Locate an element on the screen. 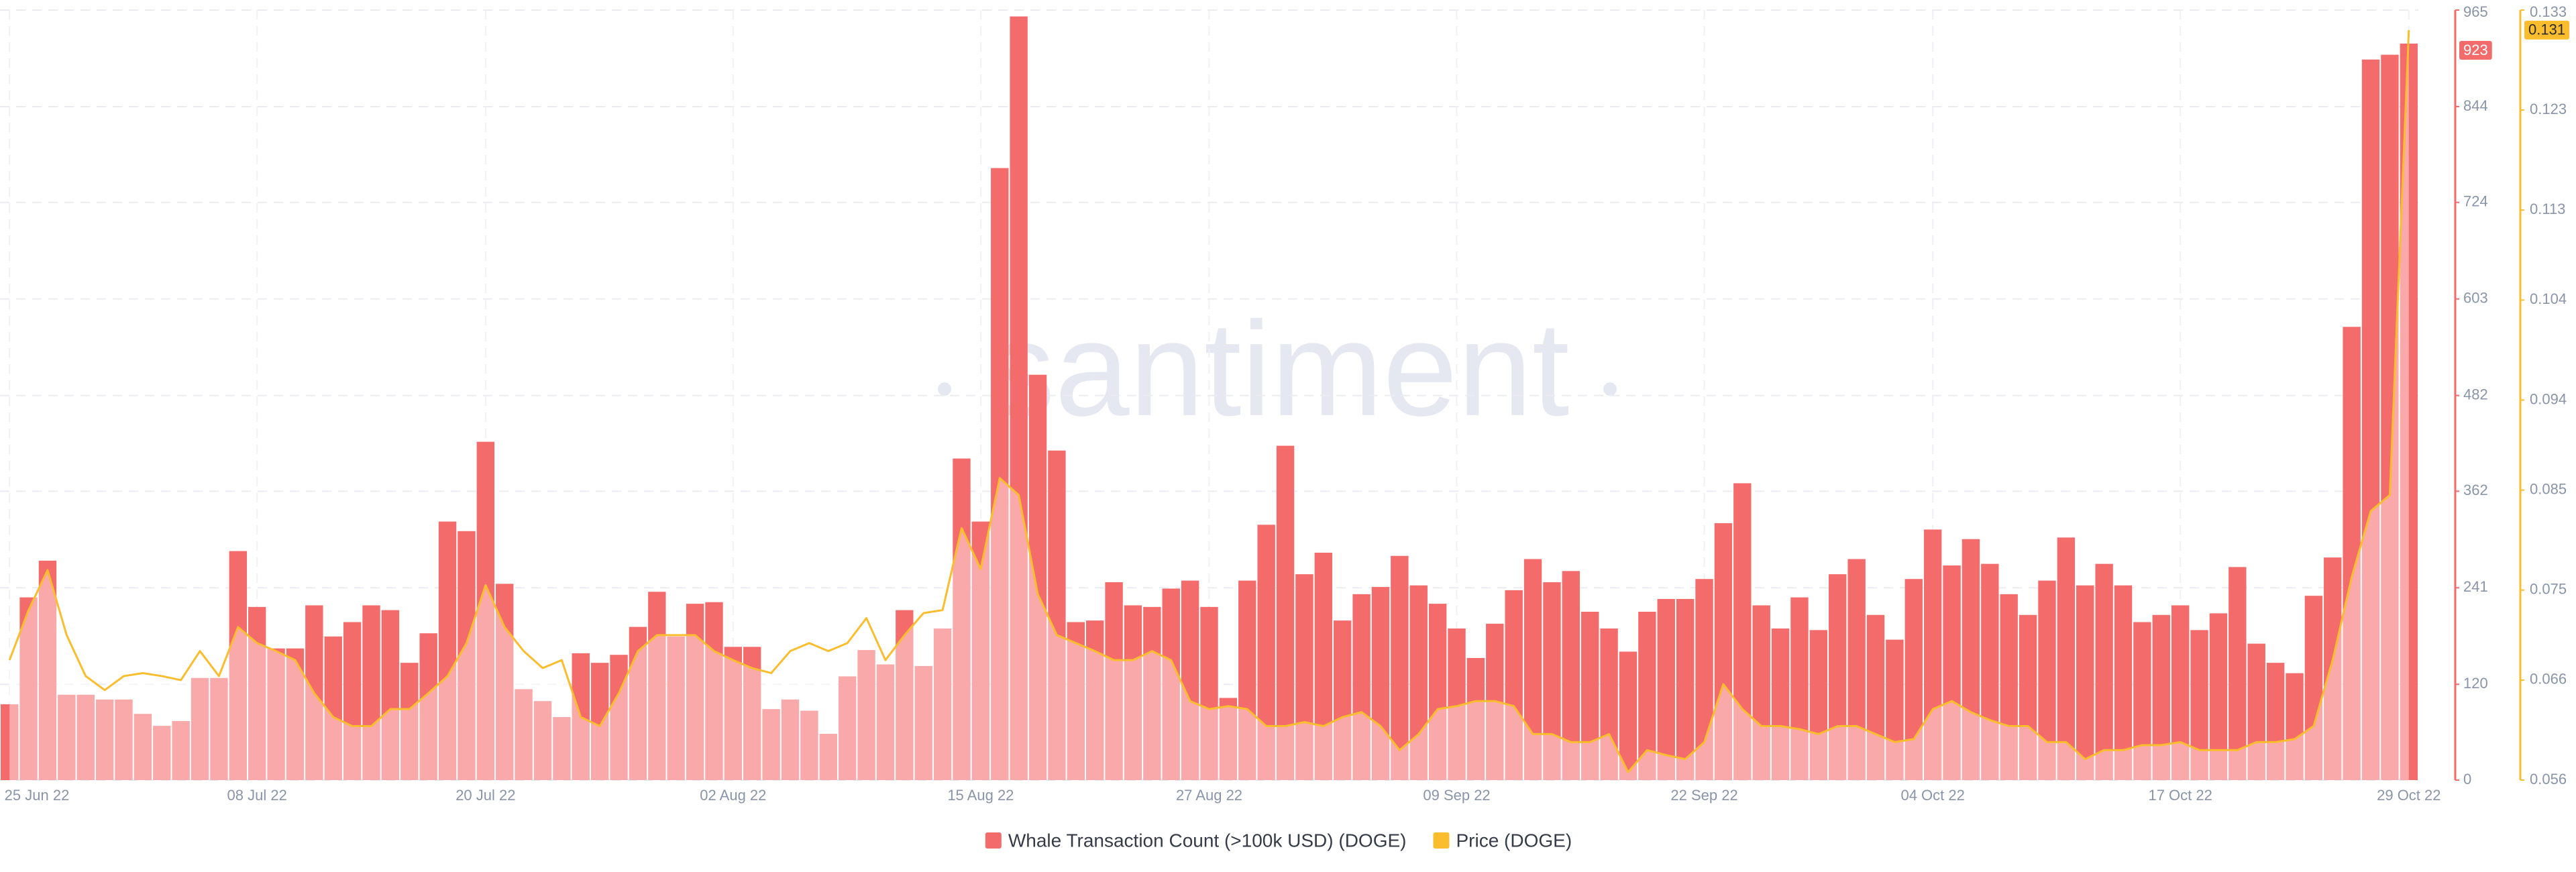  y2-tick-label: 0.075 is located at coordinates (2548, 589).